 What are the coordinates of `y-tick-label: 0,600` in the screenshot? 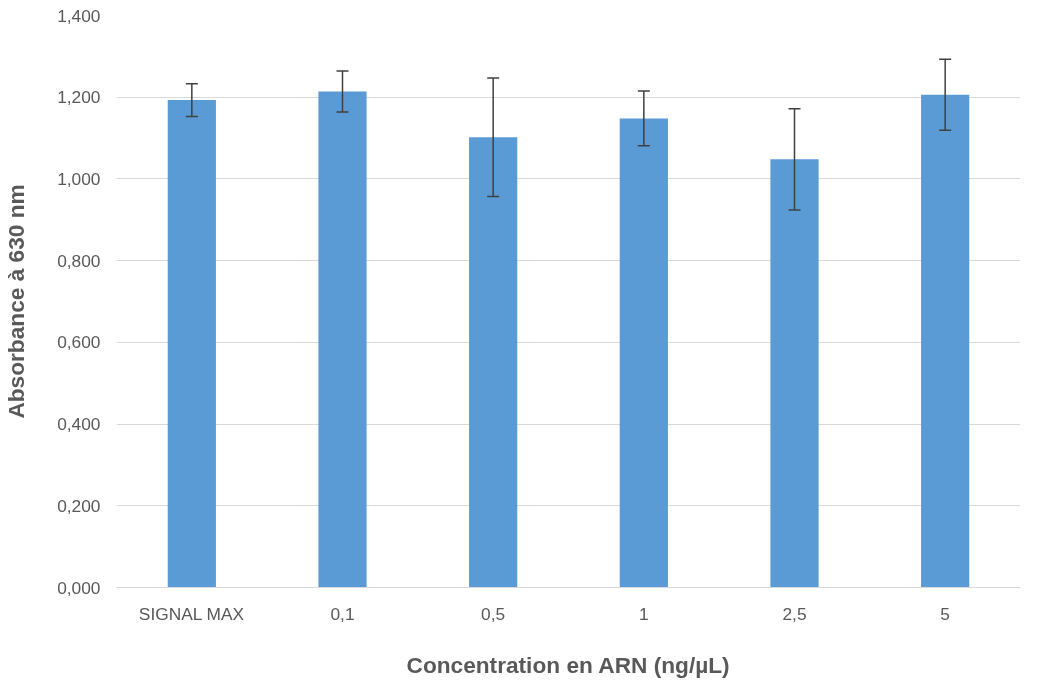 It's located at (79, 342).